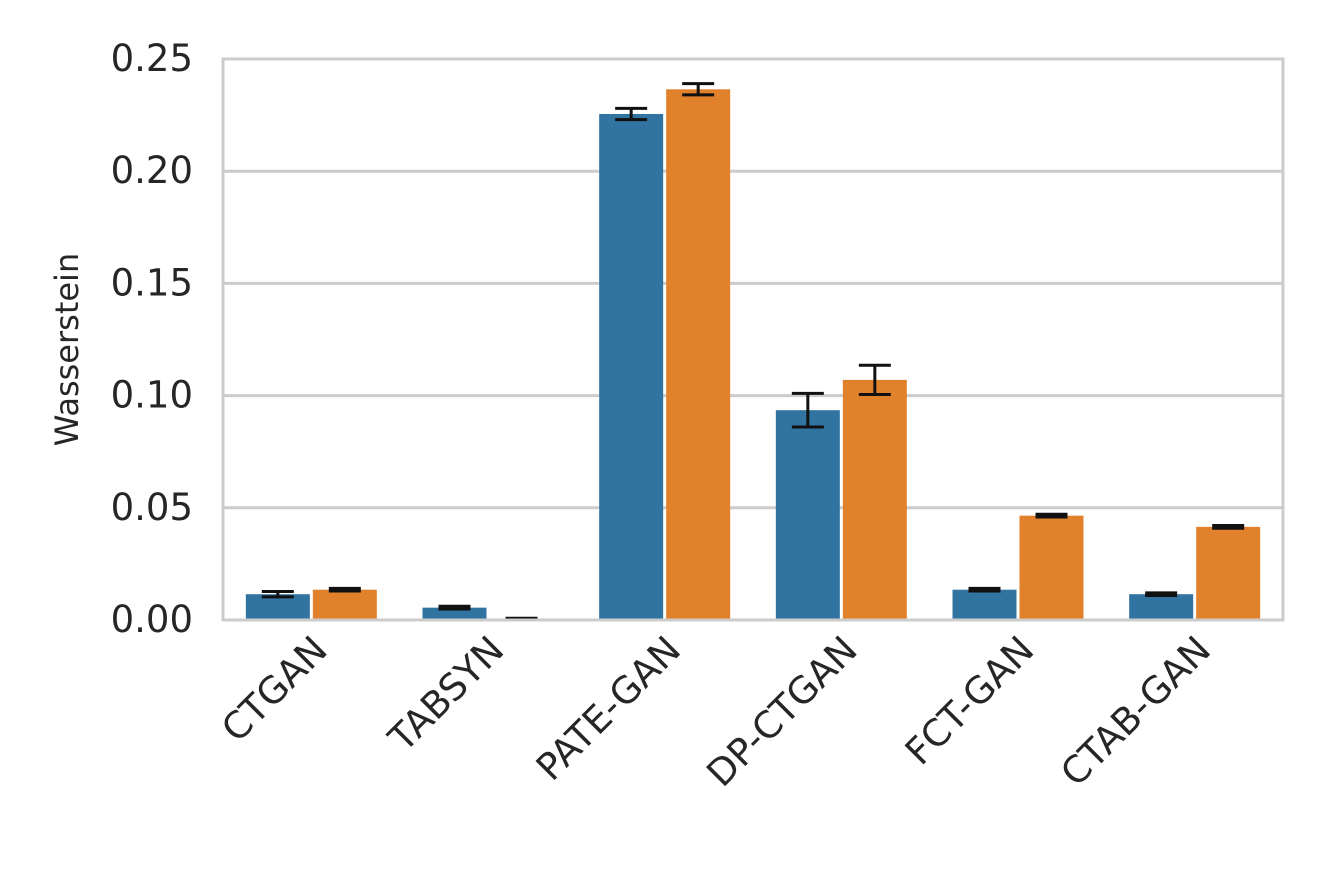 The width and height of the screenshot is (1329, 886). What do you see at coordinates (152, 170) in the screenshot?
I see `y-tick-label: 0.20` at bounding box center [152, 170].